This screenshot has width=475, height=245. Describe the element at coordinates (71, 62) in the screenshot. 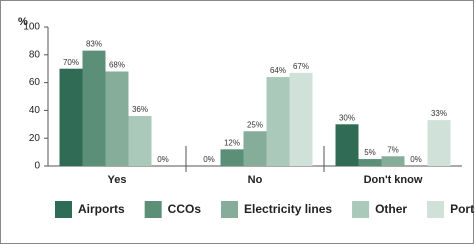

I see `value-label: 70%` at that location.